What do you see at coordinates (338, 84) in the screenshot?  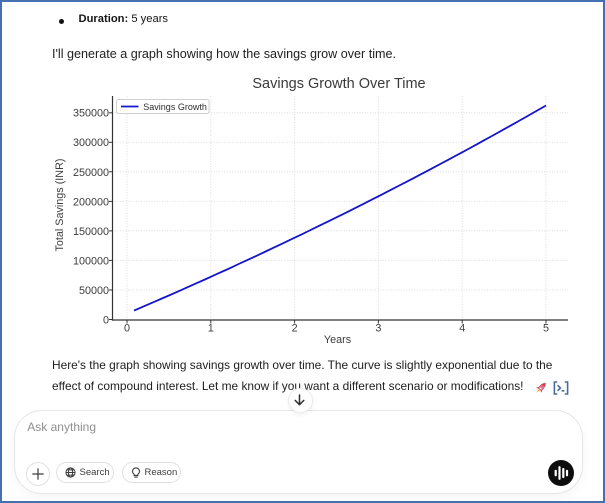 I see `svg-text: Savings Growth Over Time` at bounding box center [338, 84].